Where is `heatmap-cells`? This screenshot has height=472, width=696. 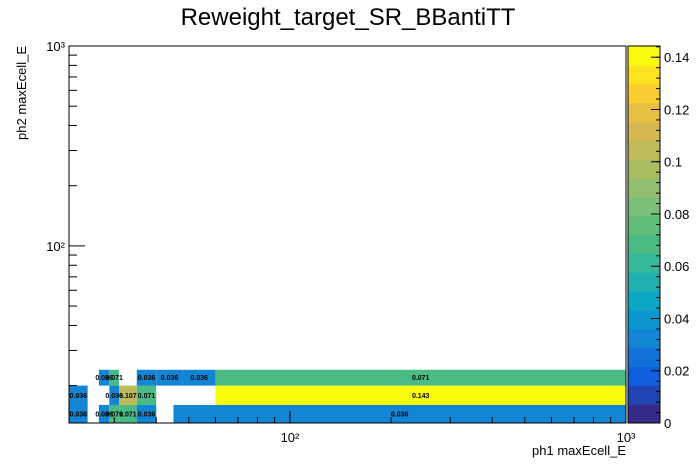 heatmap-cells is located at coordinates (347, 396).